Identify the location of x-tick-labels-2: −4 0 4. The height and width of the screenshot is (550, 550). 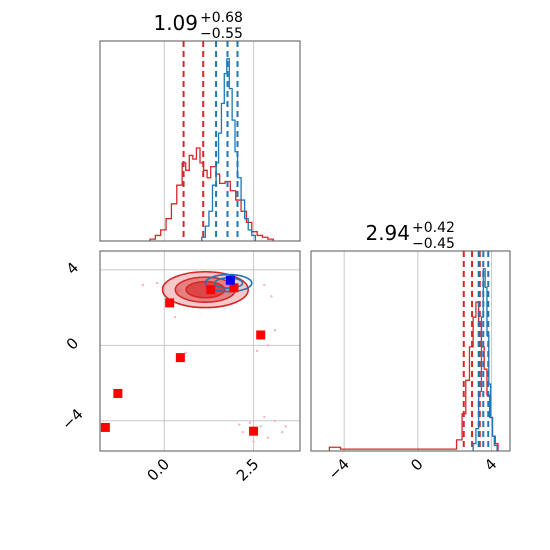
(413, 469).